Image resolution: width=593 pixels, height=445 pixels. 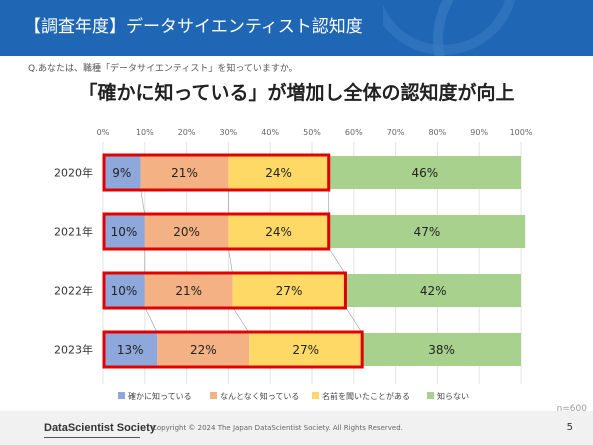 I want to click on category-label: 2023年, so click(x=73, y=350).